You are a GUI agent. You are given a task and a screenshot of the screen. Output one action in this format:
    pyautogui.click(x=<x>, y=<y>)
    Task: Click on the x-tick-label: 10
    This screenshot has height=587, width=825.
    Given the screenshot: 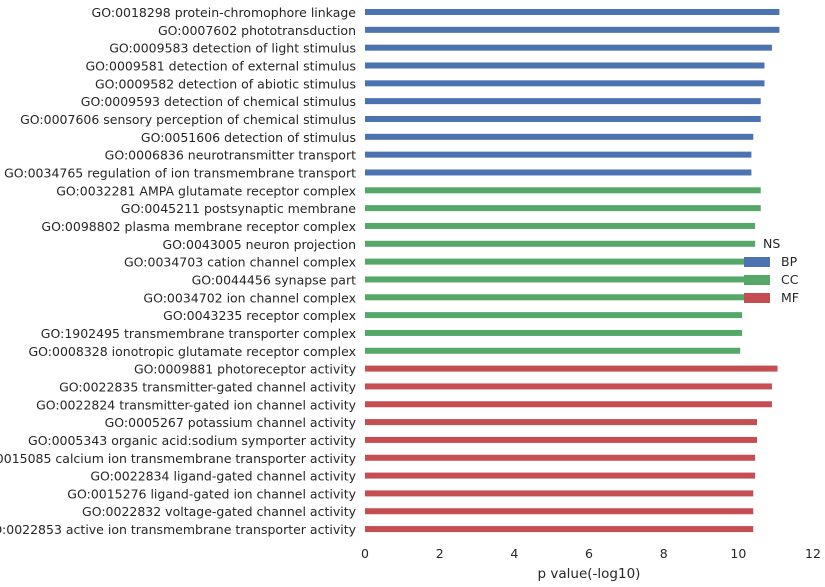 What is the action you would take?
    pyautogui.click(x=738, y=553)
    